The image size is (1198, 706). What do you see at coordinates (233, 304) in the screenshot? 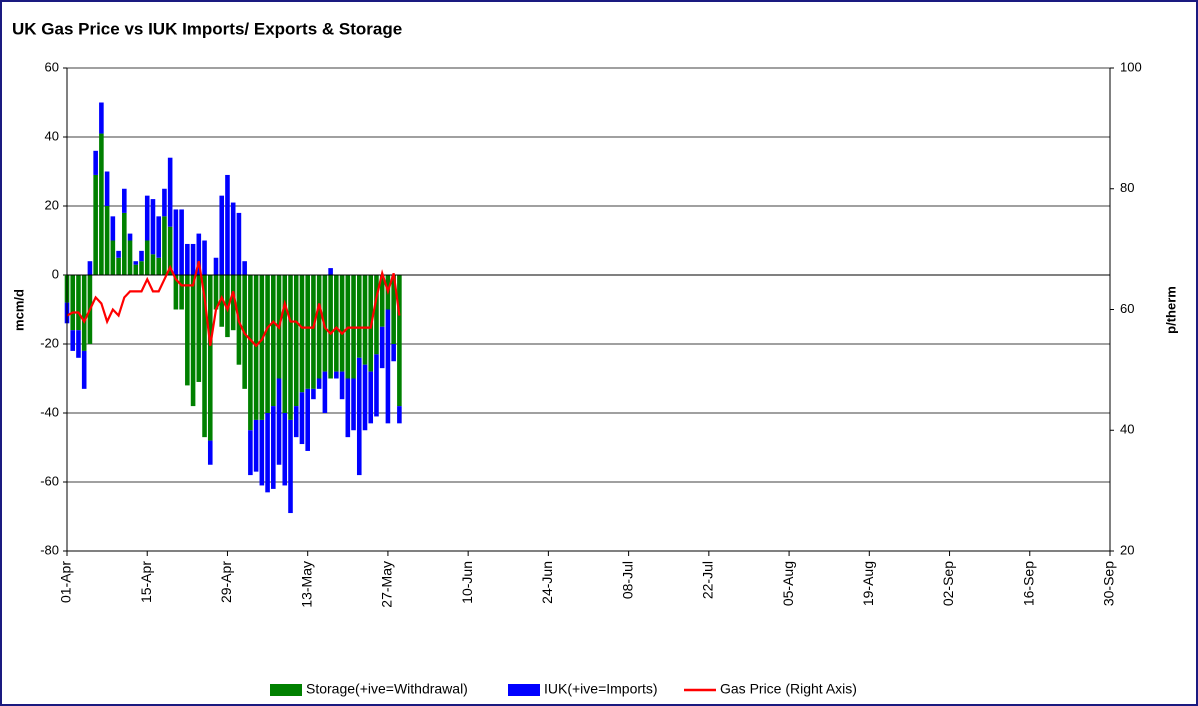
I see `price-line` at bounding box center [233, 304].